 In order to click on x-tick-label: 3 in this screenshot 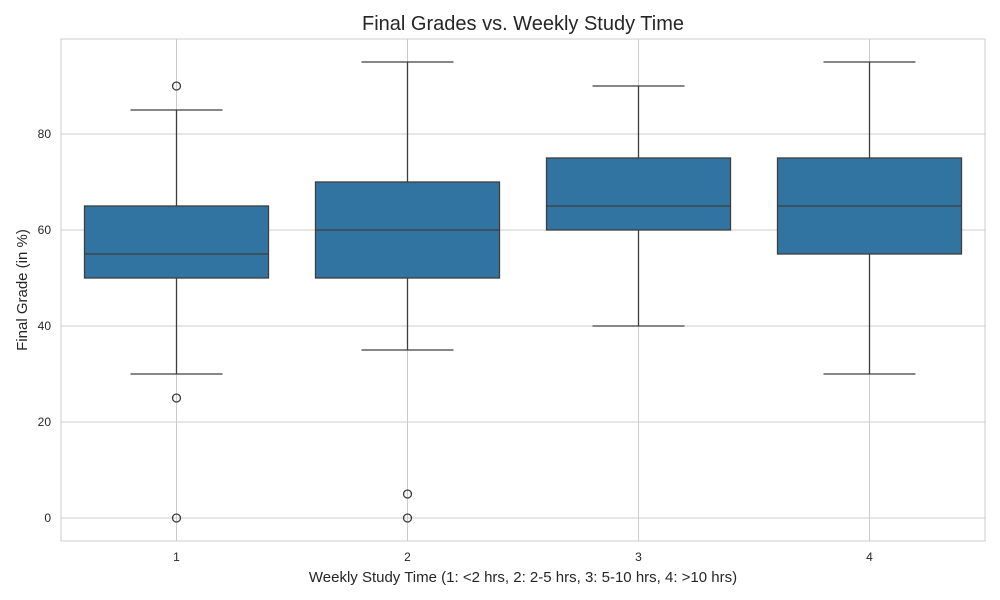, I will do `click(638, 557)`.